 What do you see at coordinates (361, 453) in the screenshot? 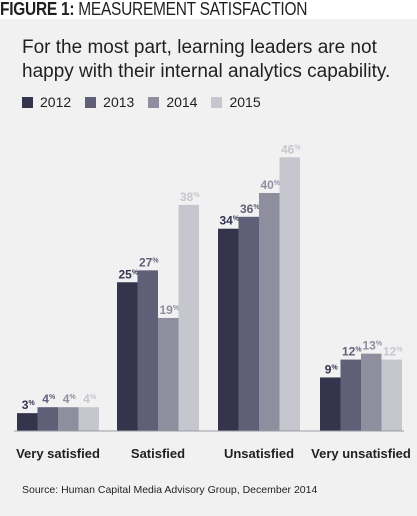
I see `category-label: Very unsatisfied` at bounding box center [361, 453].